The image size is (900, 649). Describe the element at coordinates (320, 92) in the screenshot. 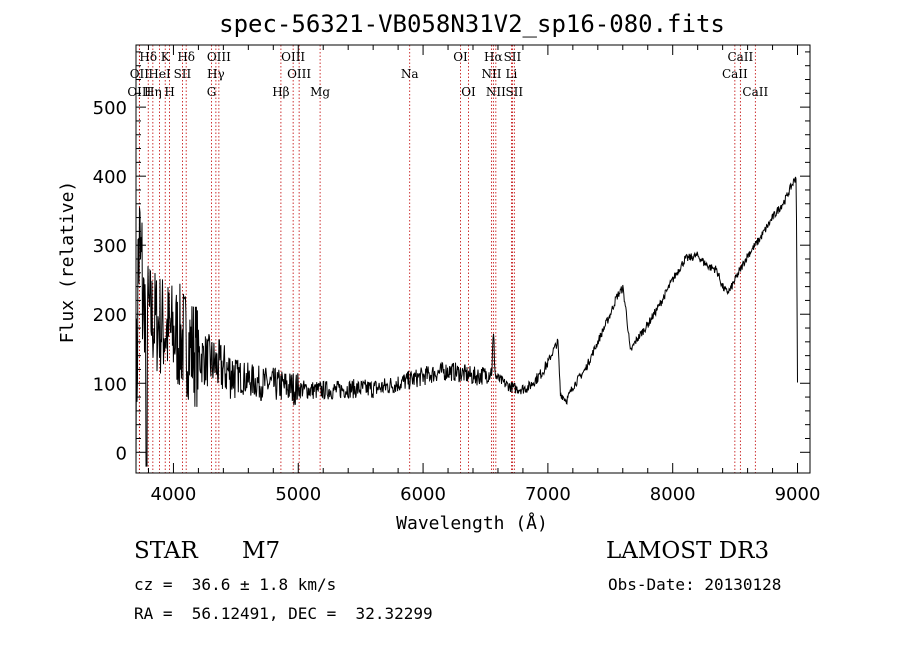

I see `spectral-line-label: Mg` at that location.